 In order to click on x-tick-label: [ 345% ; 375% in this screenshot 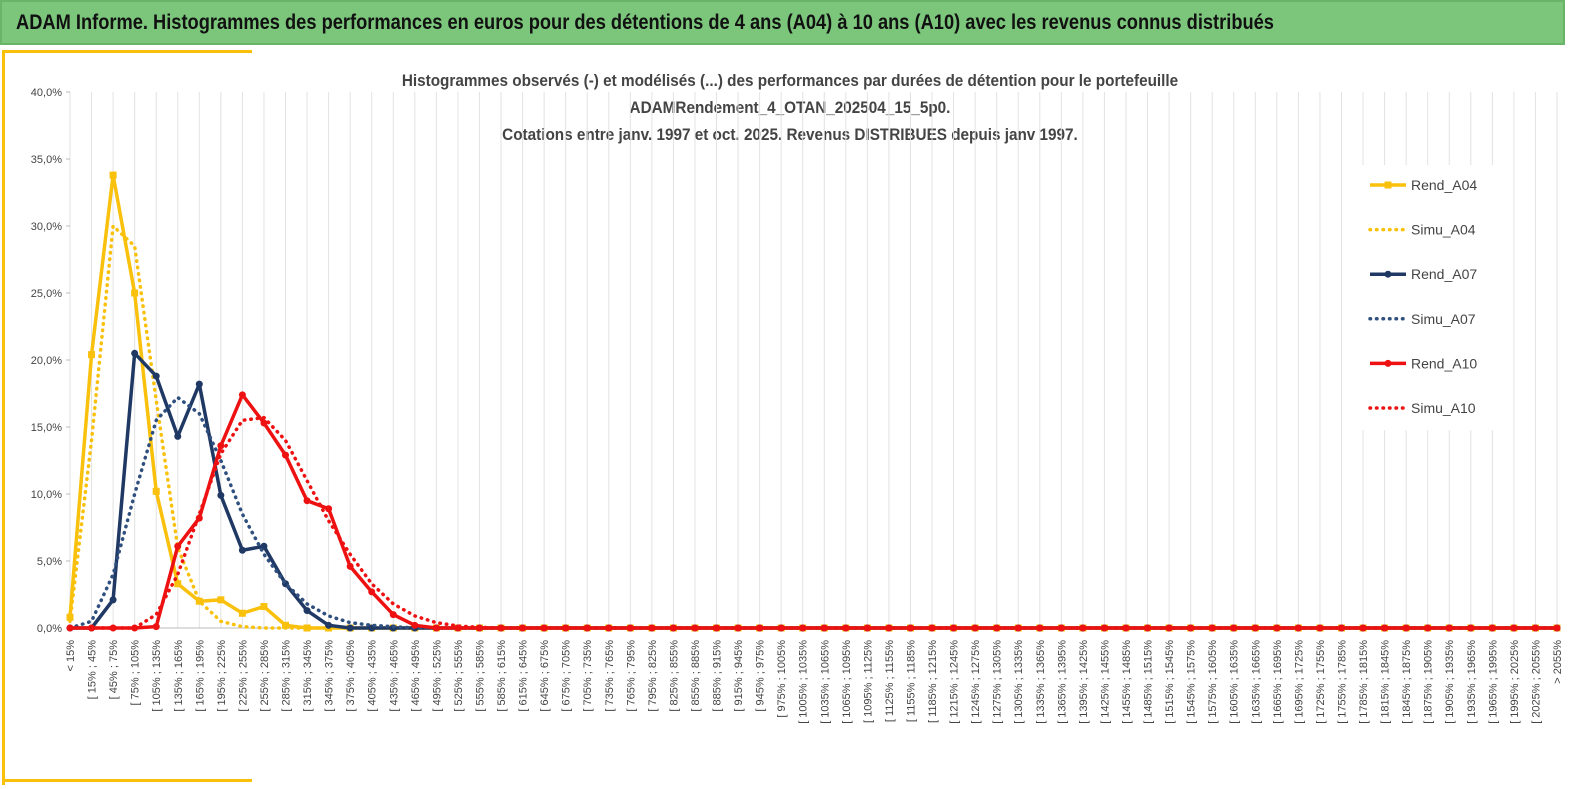, I will do `click(330, 676)`.